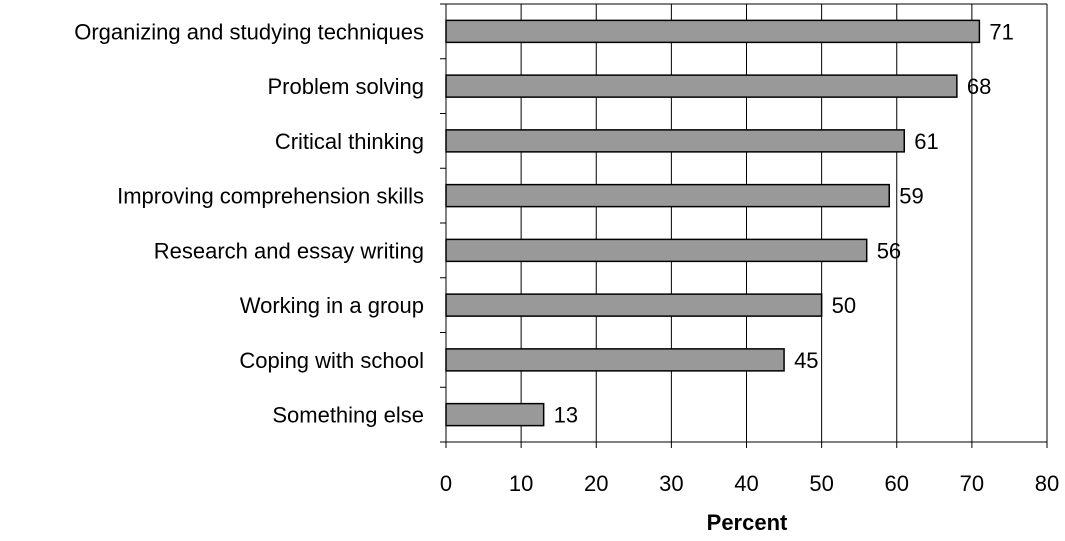 This screenshot has width=1065, height=541. What do you see at coordinates (972, 483) in the screenshot?
I see `x-tick-label: 70` at bounding box center [972, 483].